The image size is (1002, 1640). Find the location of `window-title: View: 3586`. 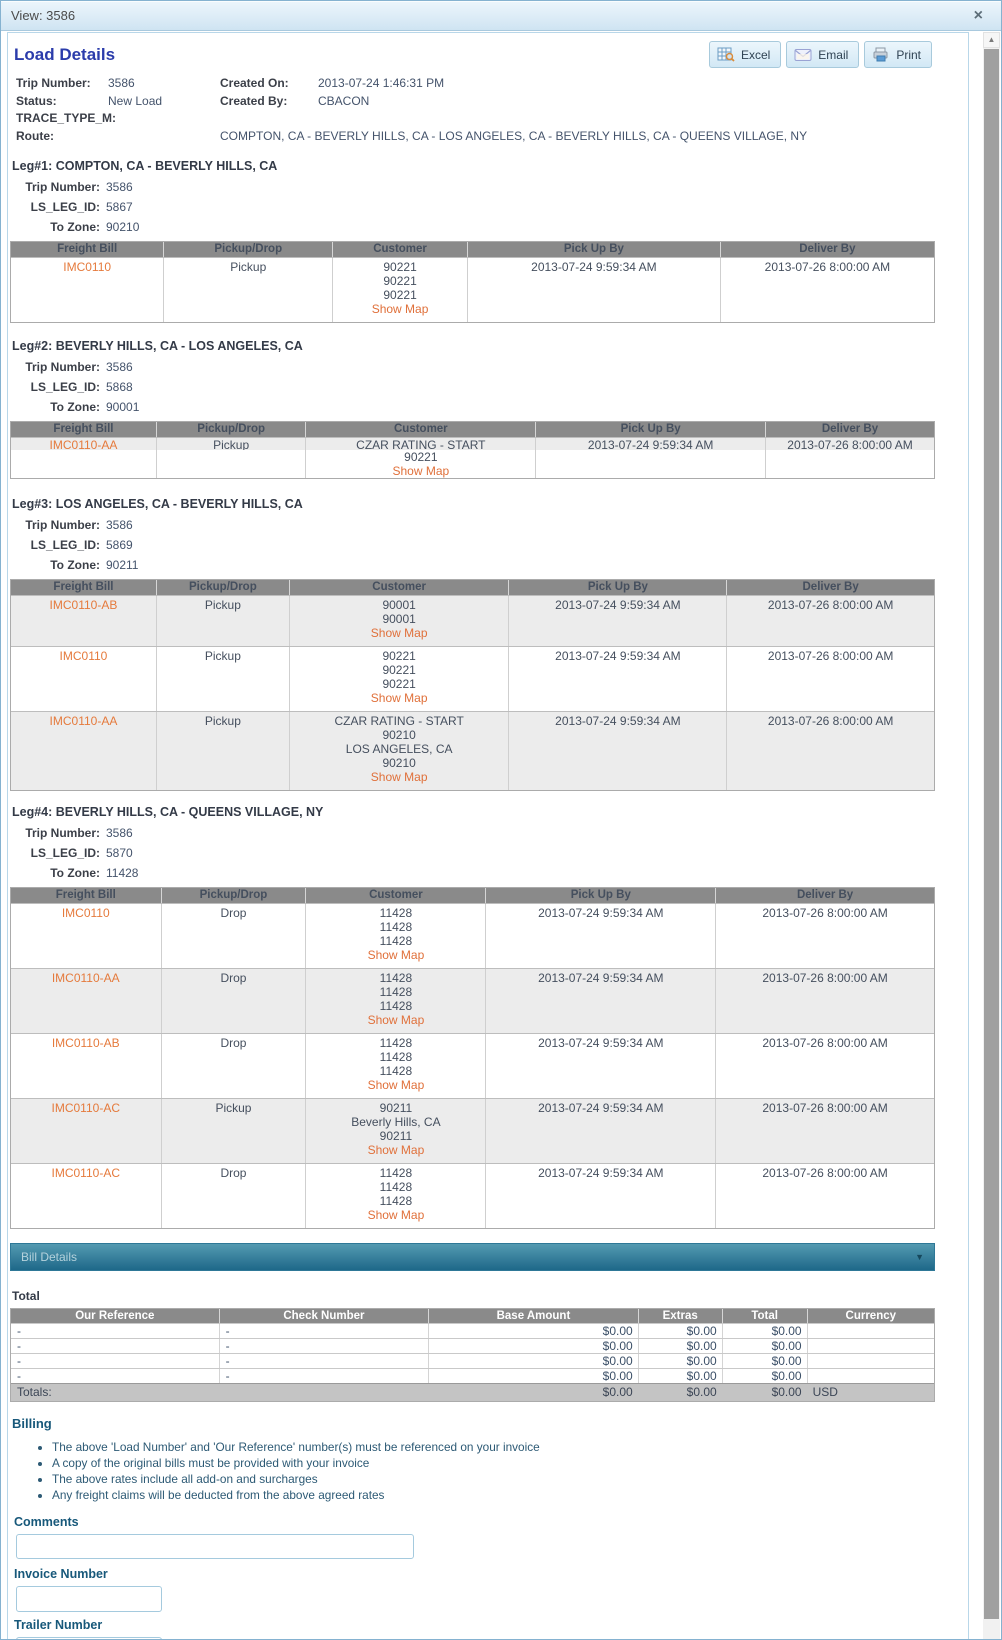

window-title: View: 3586 is located at coordinates (43, 15).